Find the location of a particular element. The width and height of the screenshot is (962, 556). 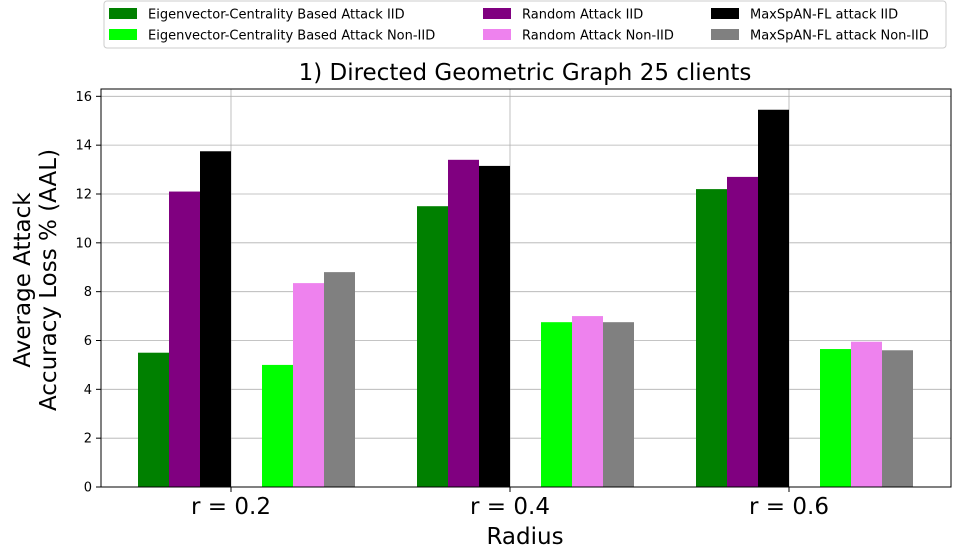

legend-label: Eigenvector-Centrality Based Attack IID is located at coordinates (276, 15).